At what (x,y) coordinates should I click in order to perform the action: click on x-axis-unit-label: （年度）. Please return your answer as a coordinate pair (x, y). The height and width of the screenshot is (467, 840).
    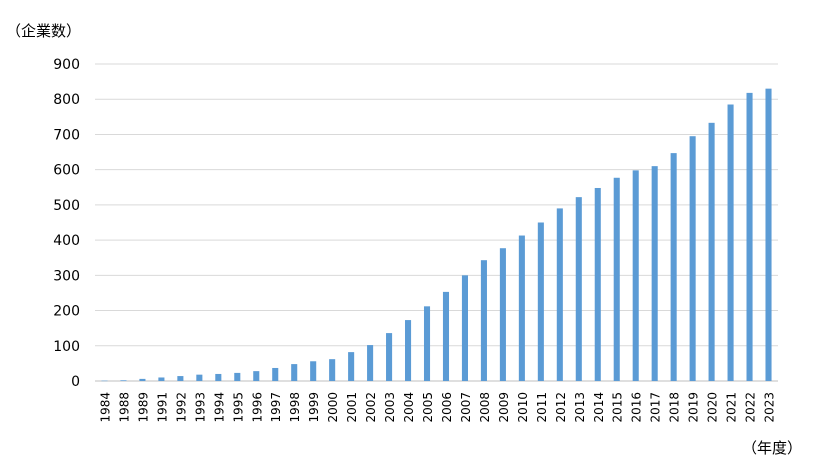
    Looking at the image, I should click on (772, 448).